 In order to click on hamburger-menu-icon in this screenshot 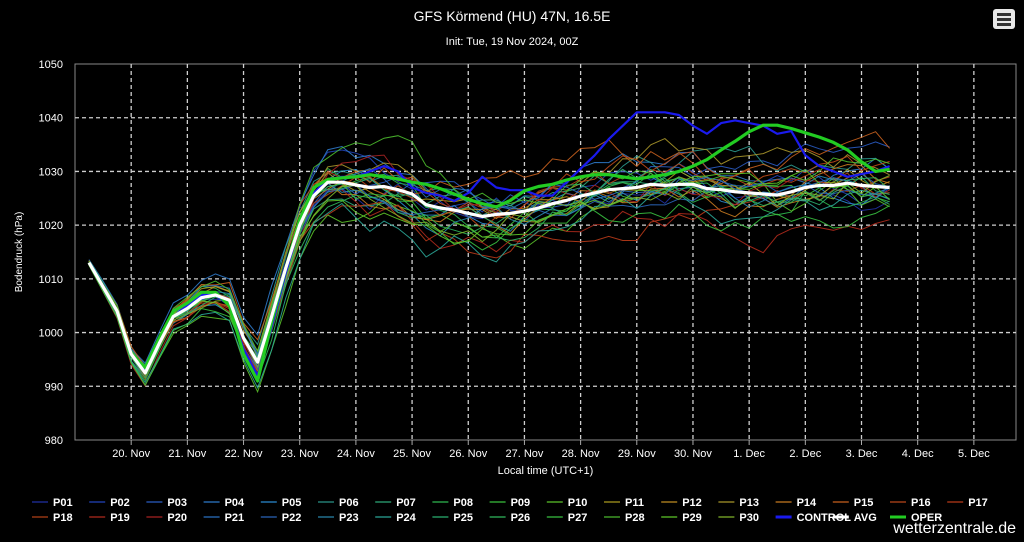, I will do `click(1004, 19)`.